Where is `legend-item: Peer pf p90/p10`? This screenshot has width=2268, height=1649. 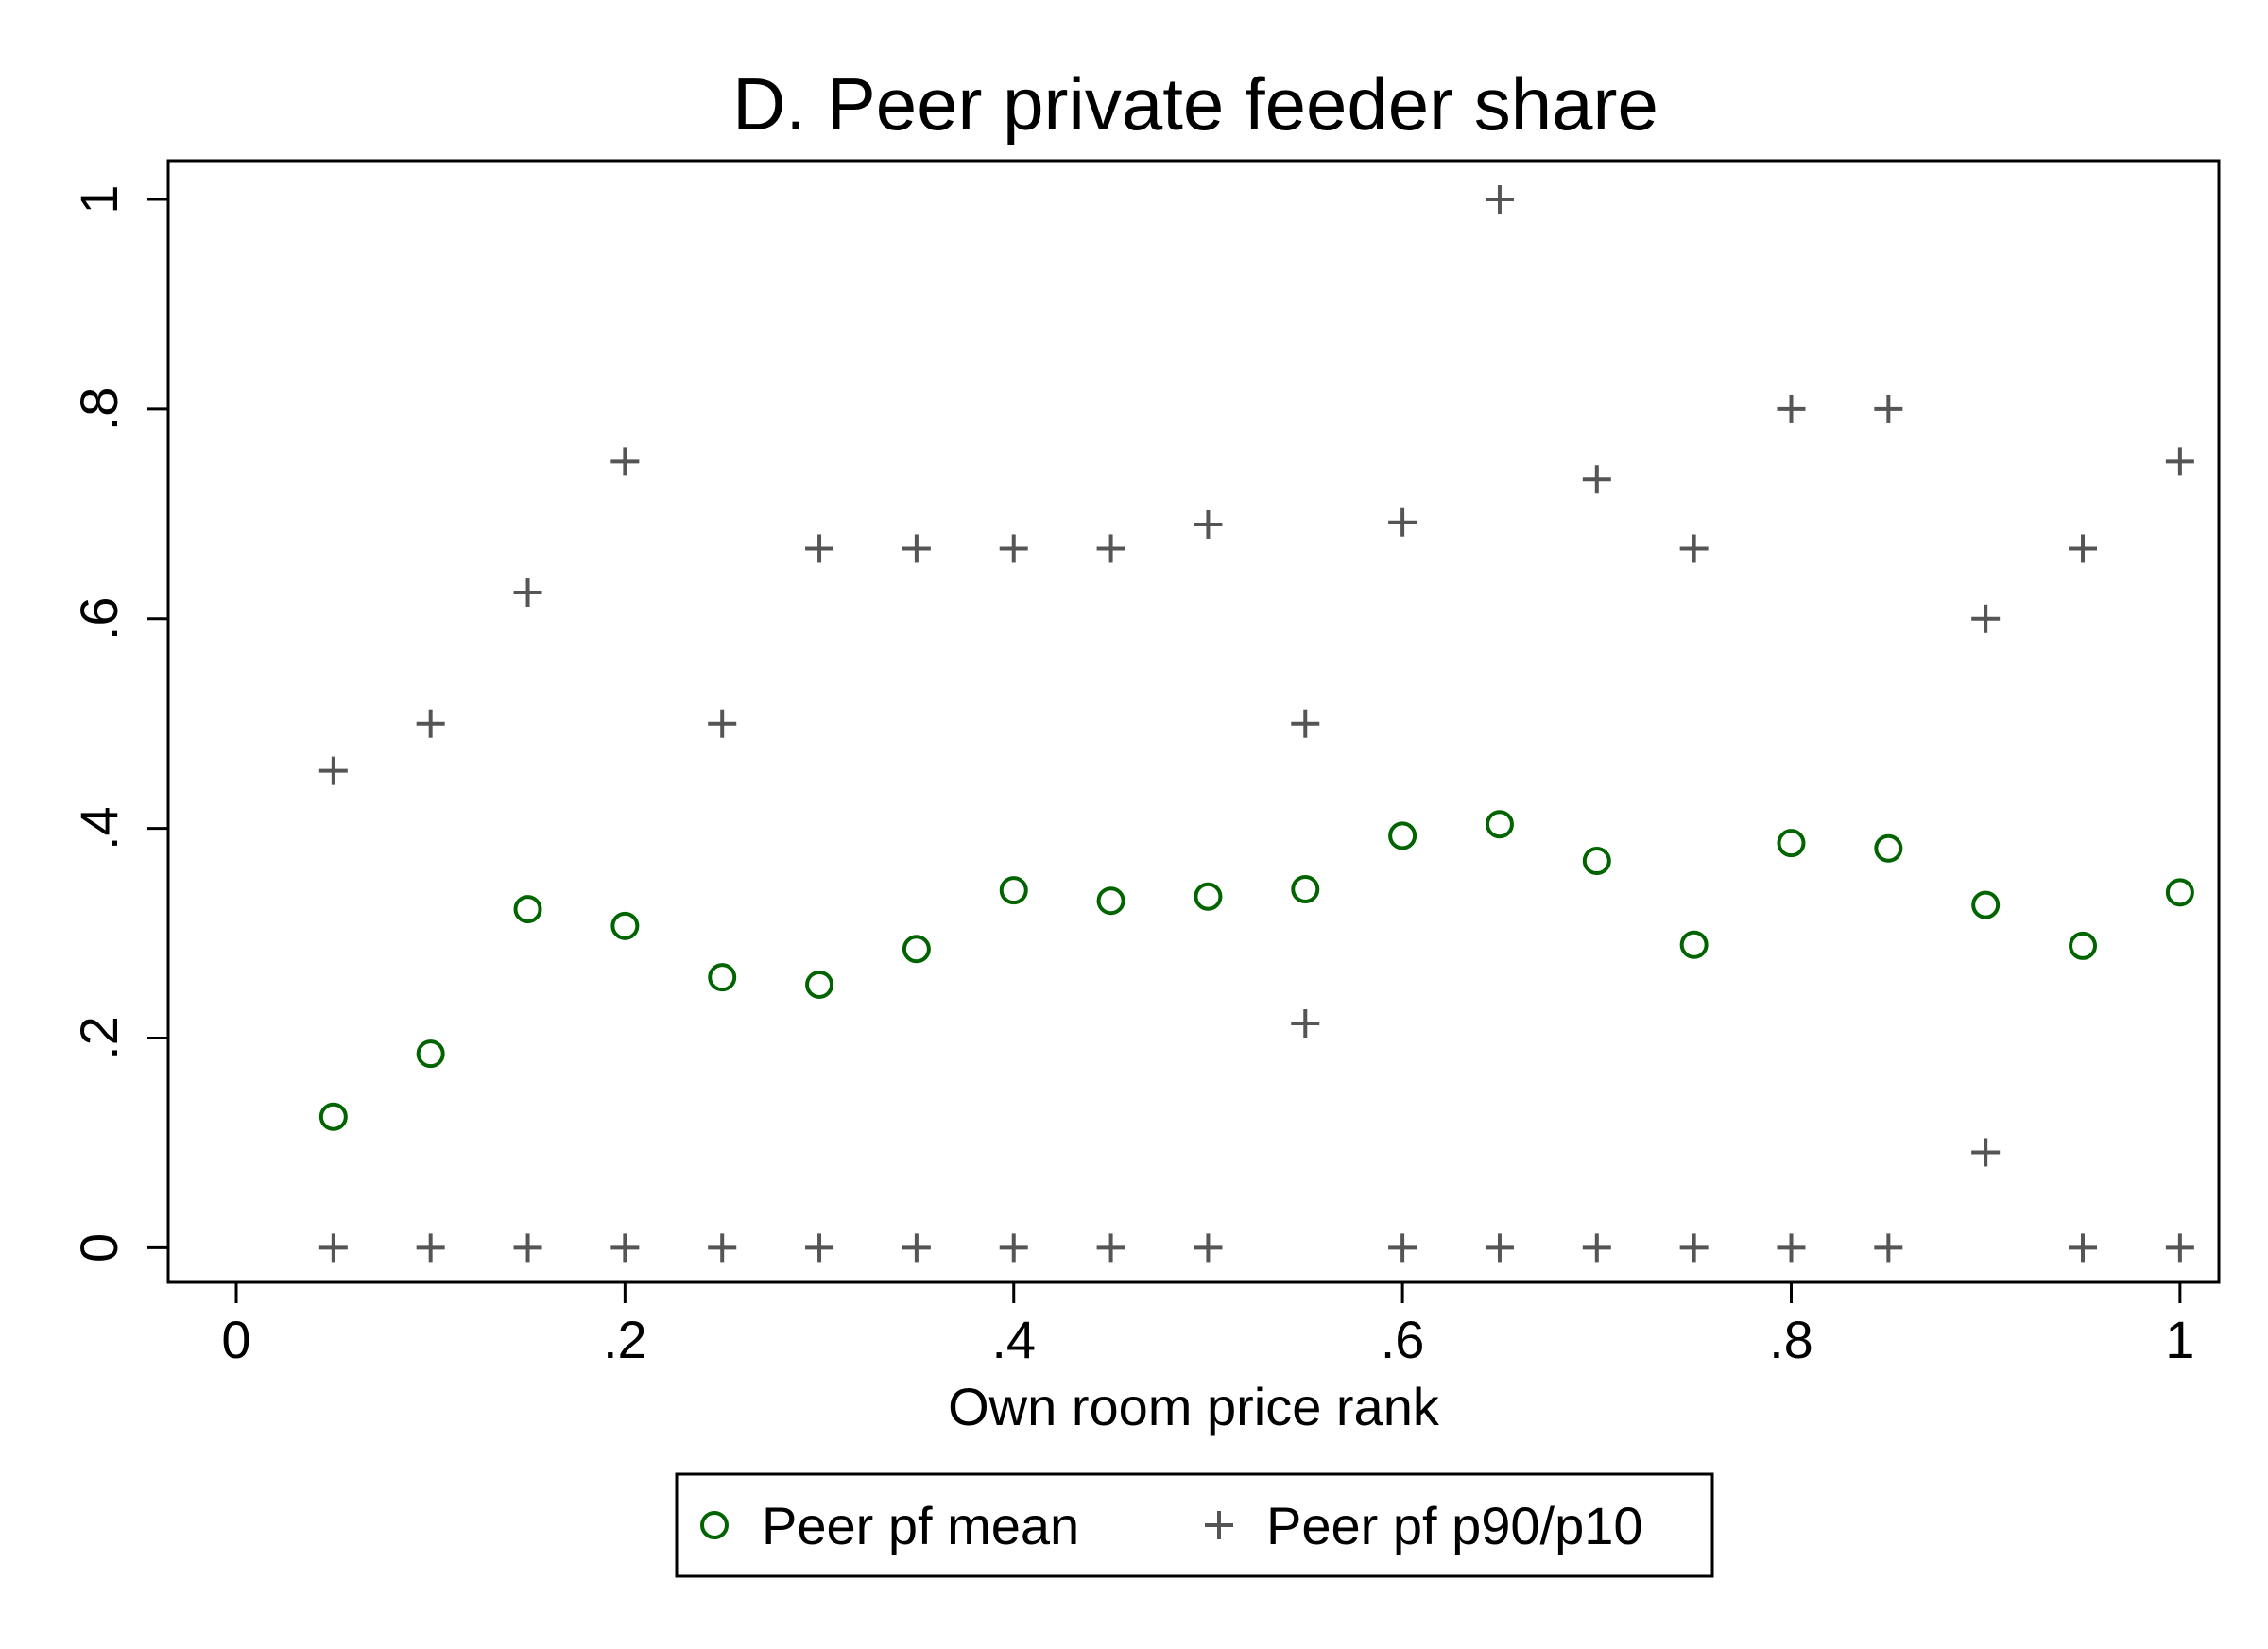 legend-item: Peer pf p90/p10 is located at coordinates (1424, 1525).